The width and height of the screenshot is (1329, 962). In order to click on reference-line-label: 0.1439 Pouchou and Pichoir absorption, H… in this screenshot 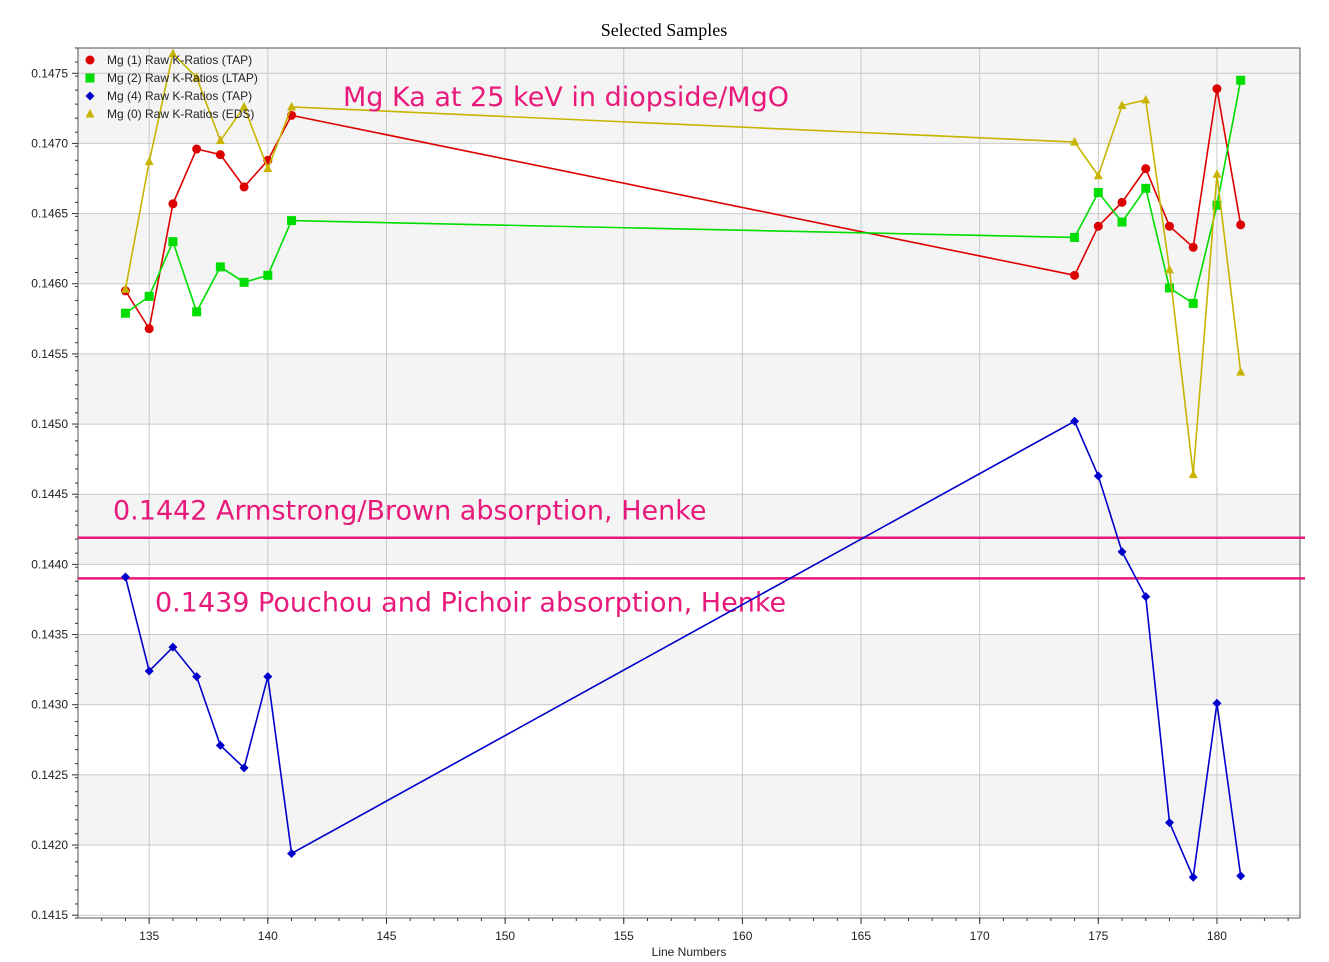, I will do `click(470, 602)`.